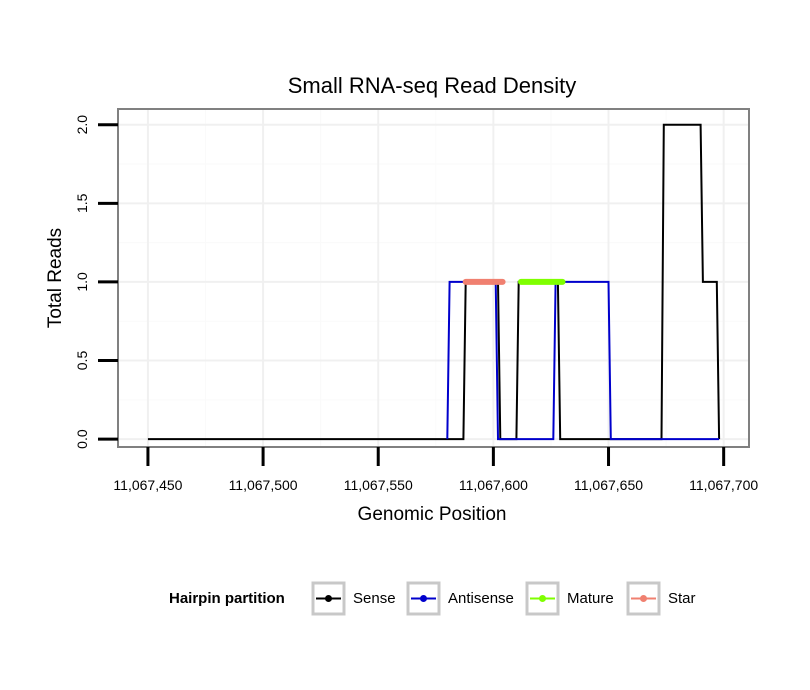  What do you see at coordinates (378, 485) in the screenshot?
I see `x-tick-label: 11,067,550` at bounding box center [378, 485].